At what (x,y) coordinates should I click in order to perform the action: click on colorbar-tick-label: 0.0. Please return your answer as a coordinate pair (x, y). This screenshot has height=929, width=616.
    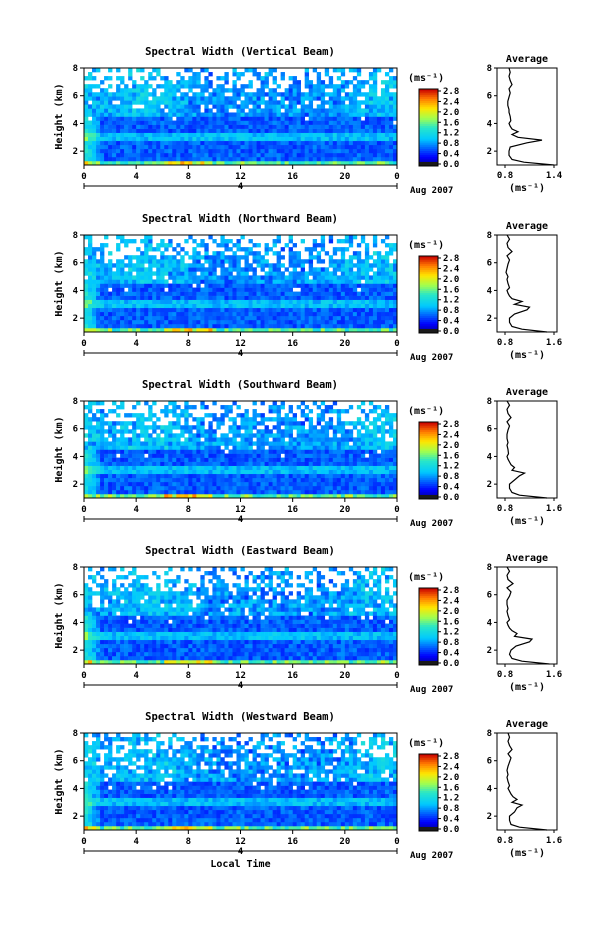
    Looking at the image, I should click on (451, 332).